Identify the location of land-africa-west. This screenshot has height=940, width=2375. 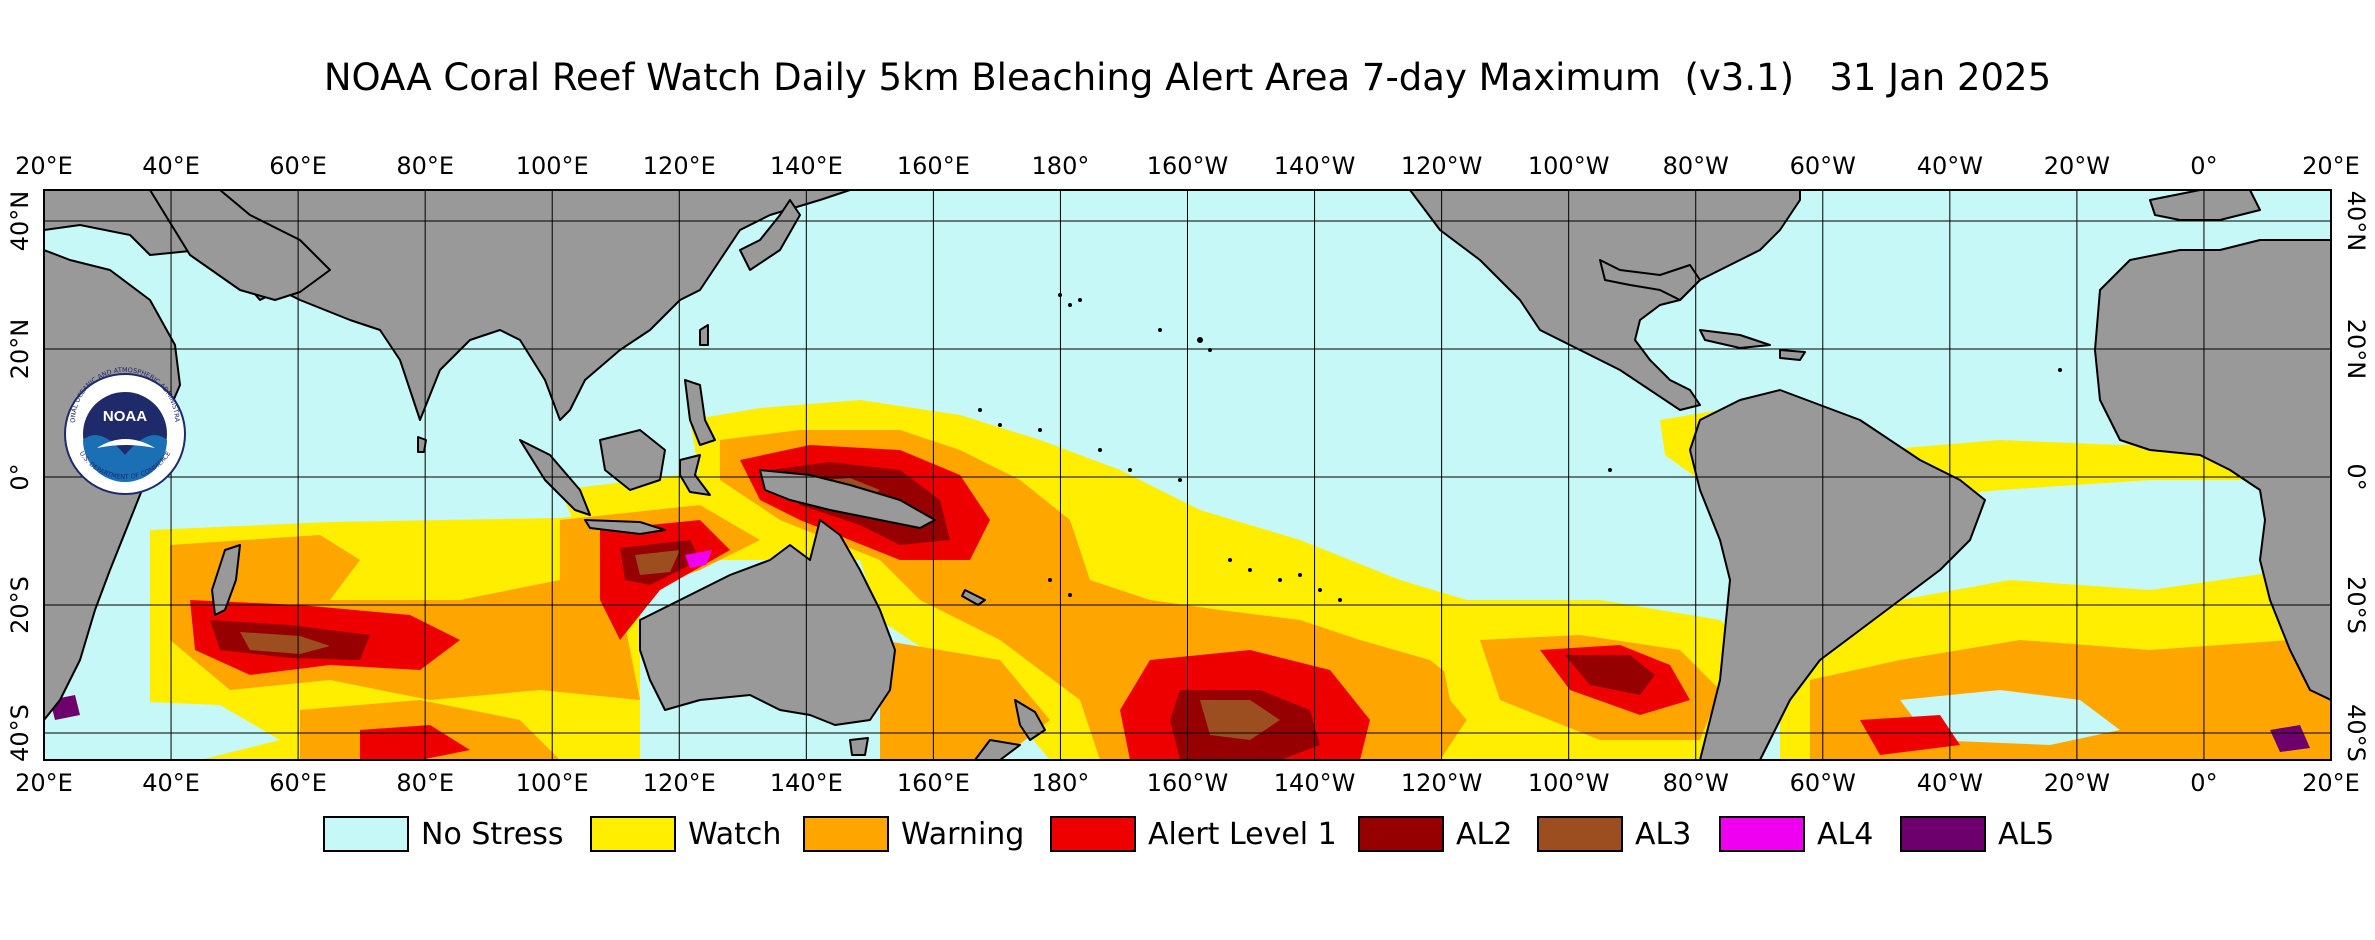
(2212, 470).